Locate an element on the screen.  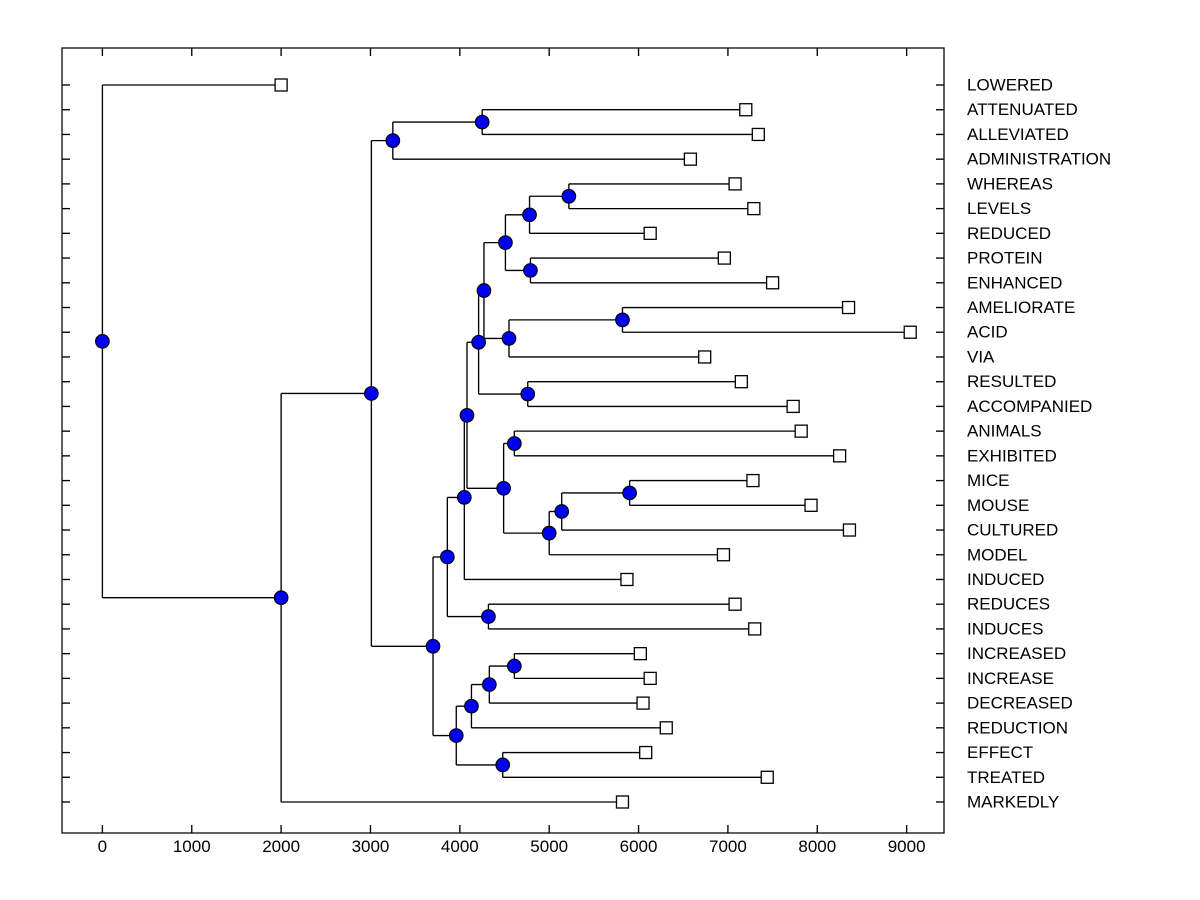
leaf-label: ENHANCED is located at coordinates (1014, 282).